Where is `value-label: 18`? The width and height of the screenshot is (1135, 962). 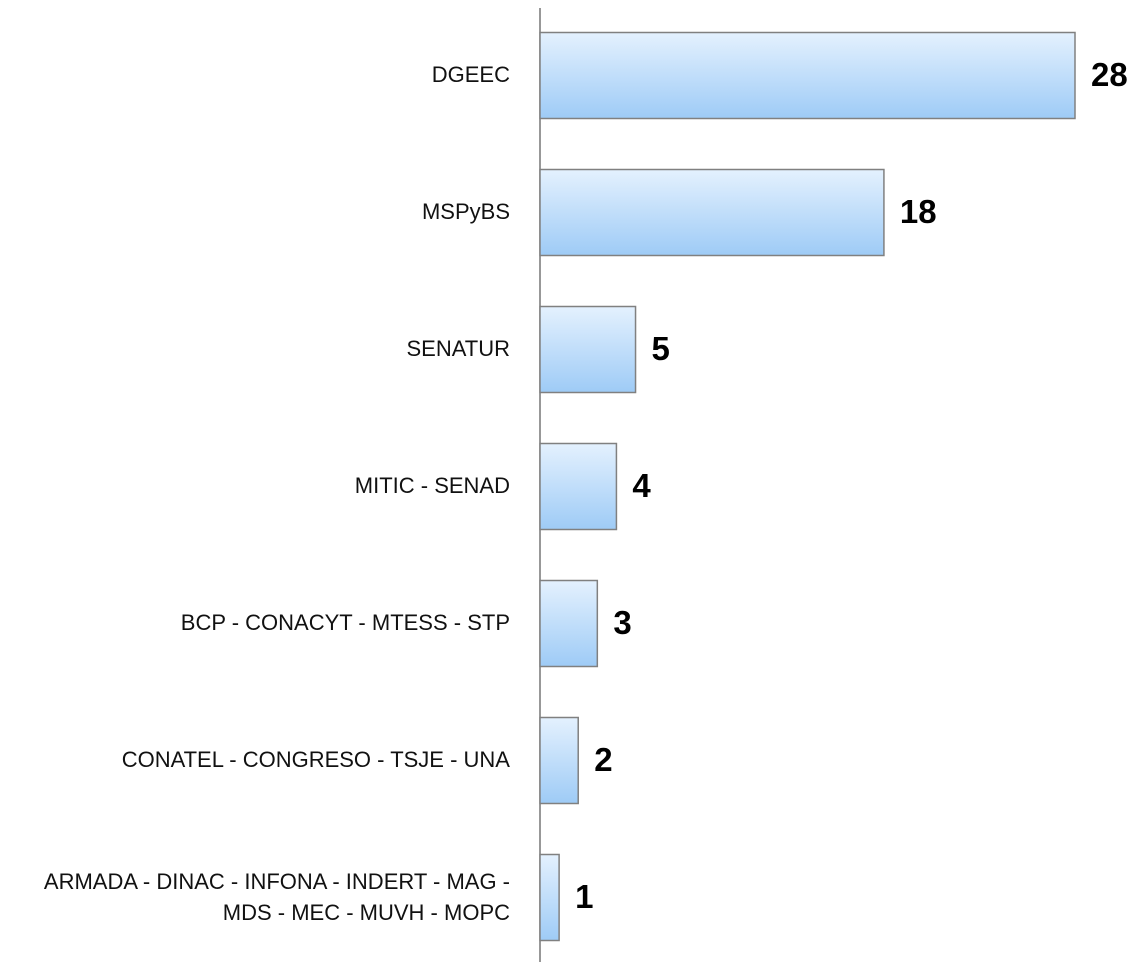 value-label: 18 is located at coordinates (918, 211).